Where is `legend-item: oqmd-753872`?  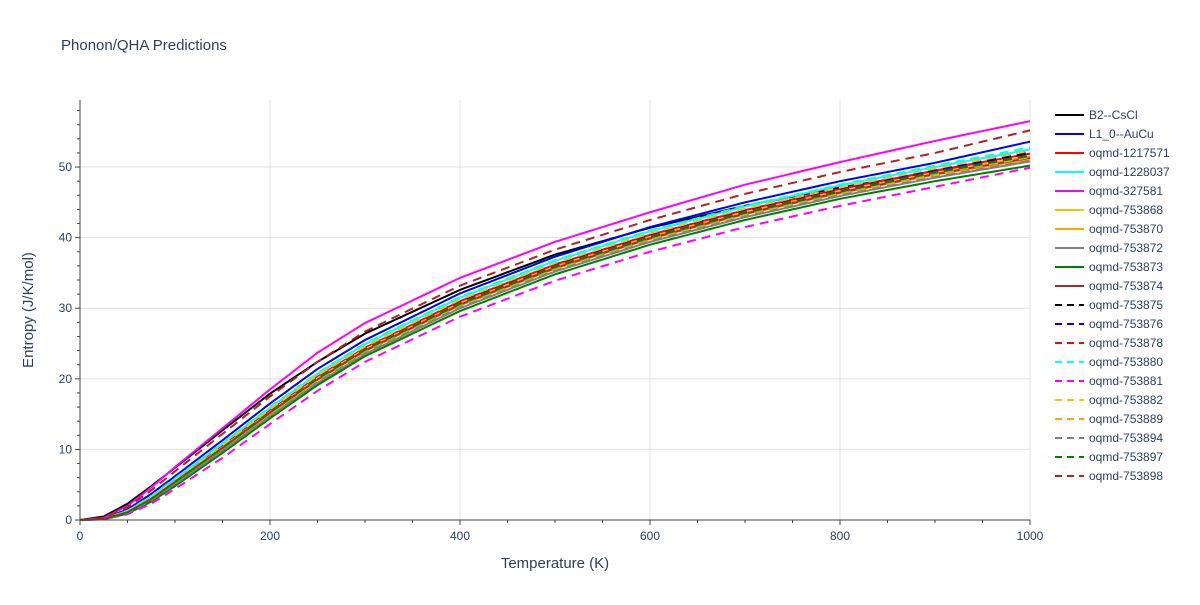
legend-item: oqmd-753872 is located at coordinates (1109, 248).